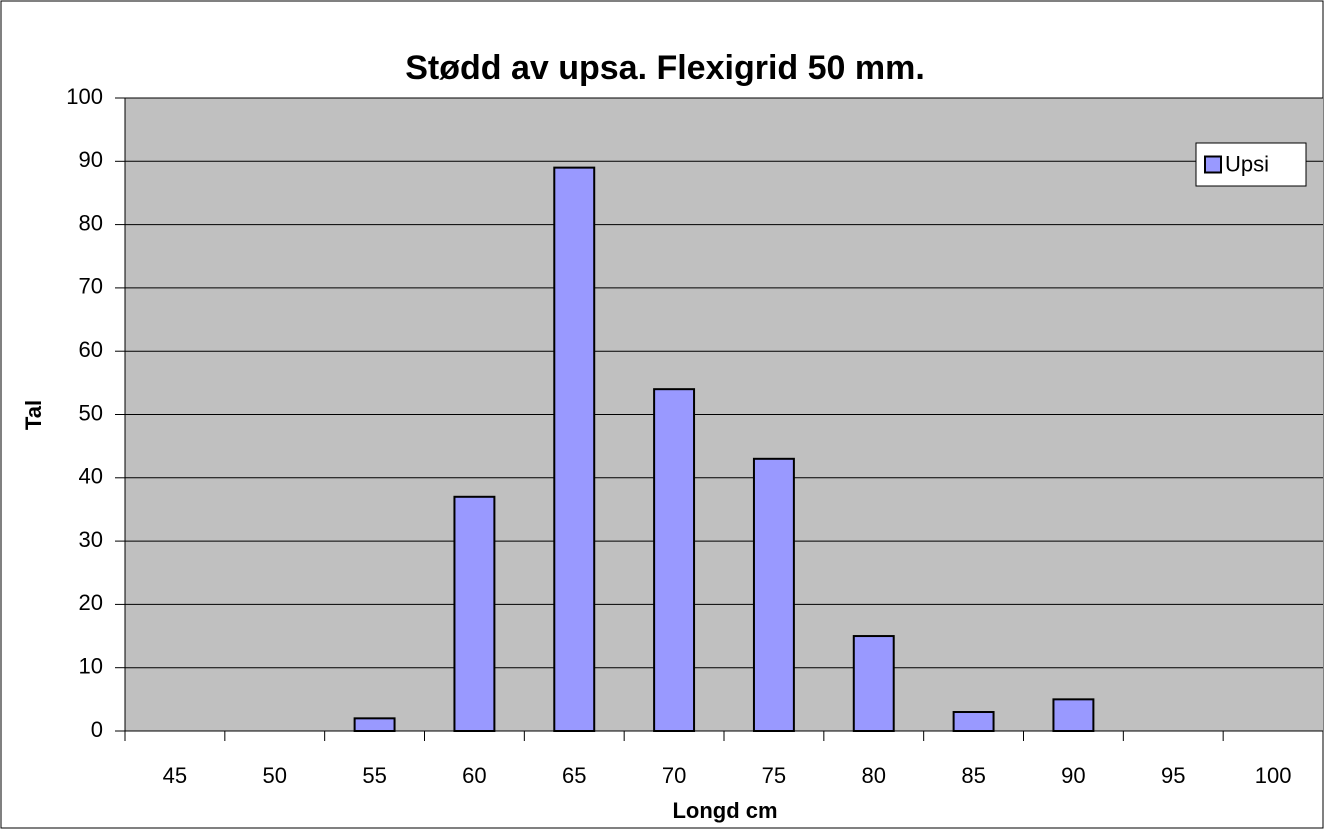  Describe the element at coordinates (91, 666) in the screenshot. I see `y-tick-label: 10` at that location.